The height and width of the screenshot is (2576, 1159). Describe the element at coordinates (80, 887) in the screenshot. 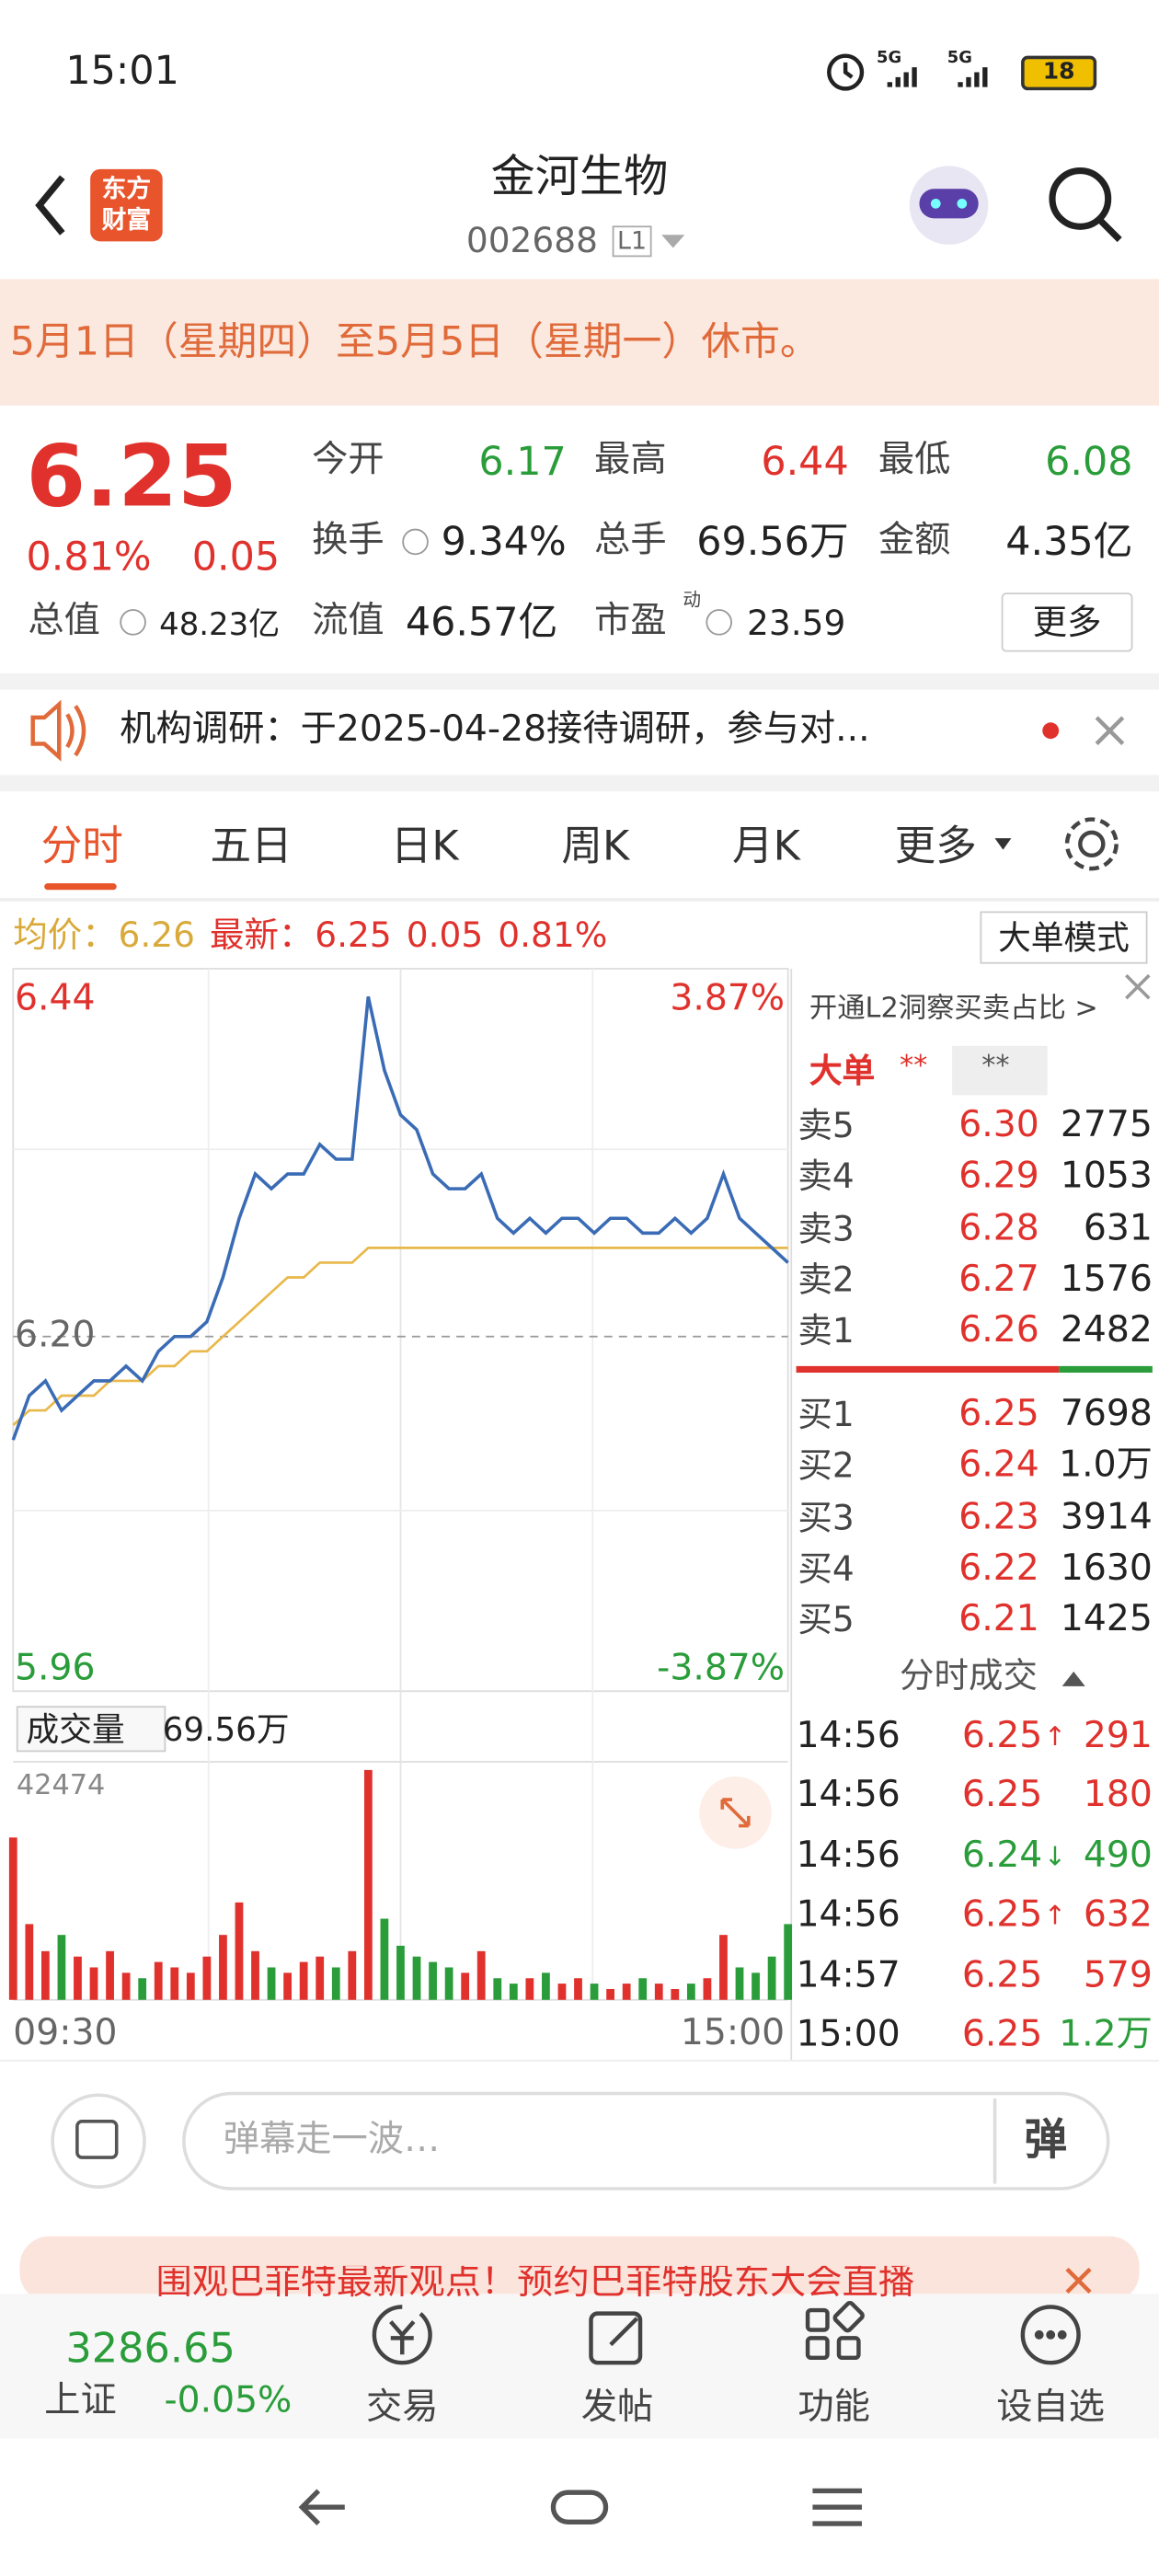

I see `tab-underline` at that location.